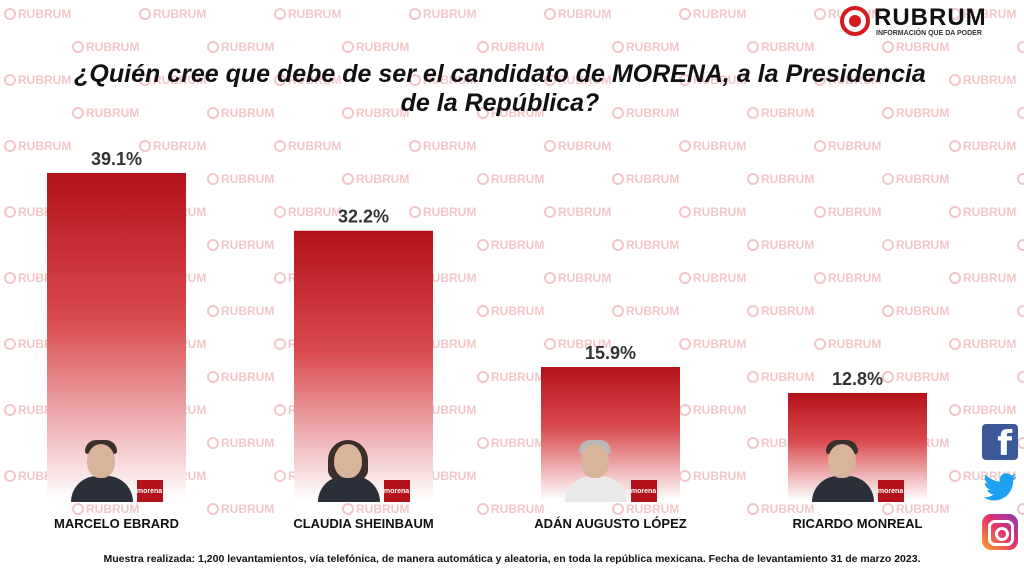 The width and height of the screenshot is (1024, 571). What do you see at coordinates (857, 379) in the screenshot?
I see `bar-value-label: 12.8%` at bounding box center [857, 379].